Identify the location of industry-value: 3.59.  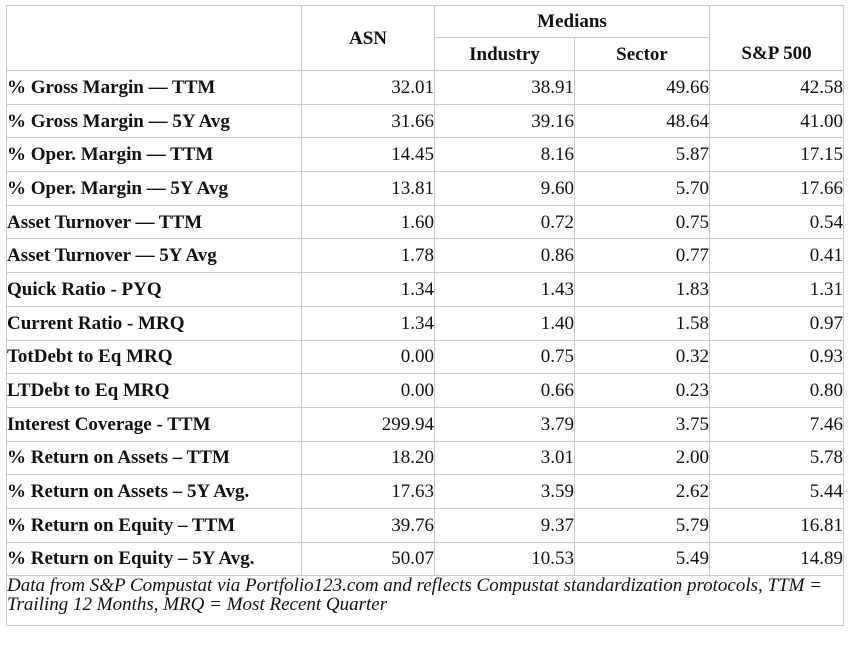
(504, 491).